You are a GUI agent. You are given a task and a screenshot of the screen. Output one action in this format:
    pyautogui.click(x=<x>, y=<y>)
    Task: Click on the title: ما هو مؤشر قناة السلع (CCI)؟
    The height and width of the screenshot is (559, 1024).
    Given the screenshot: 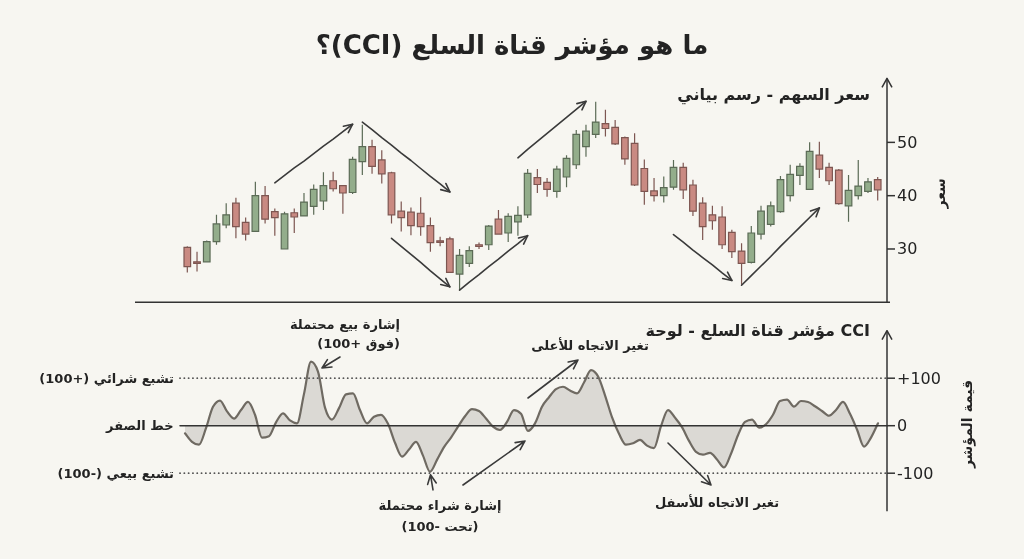 What is the action you would take?
    pyautogui.click(x=512, y=45)
    